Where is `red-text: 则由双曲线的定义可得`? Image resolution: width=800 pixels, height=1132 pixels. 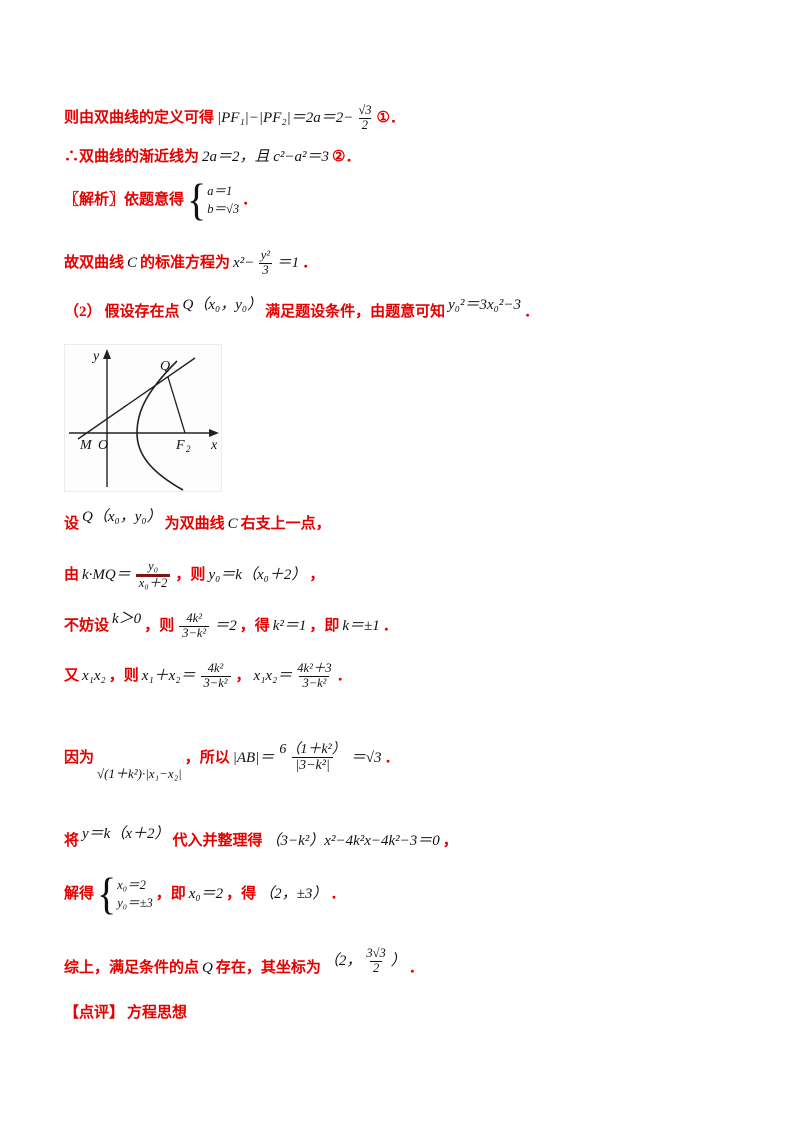 red-text: 则由双曲线的定义可得 is located at coordinates (139, 117).